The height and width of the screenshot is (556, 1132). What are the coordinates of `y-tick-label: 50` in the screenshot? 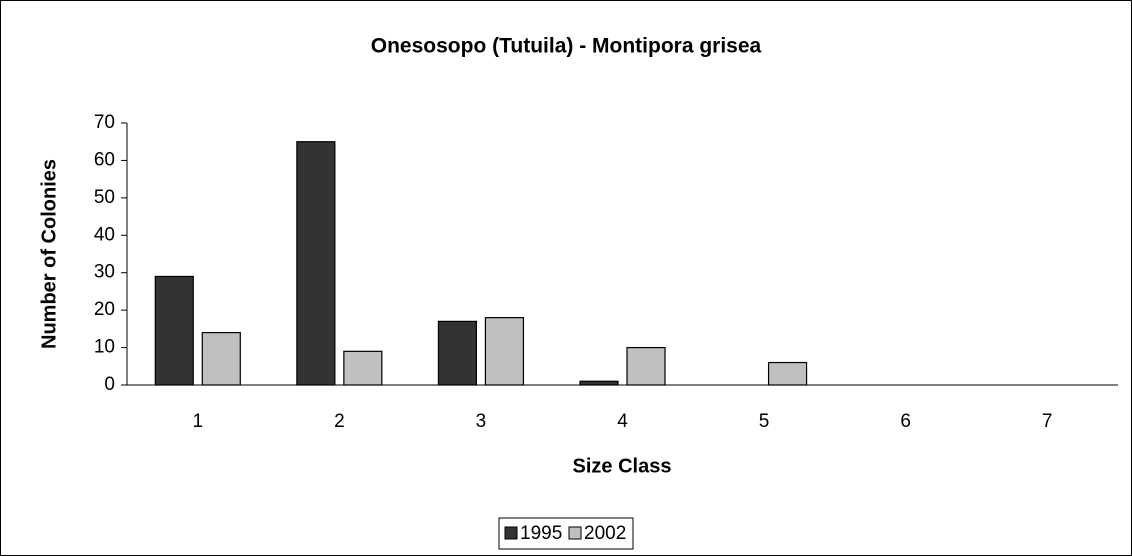 It's located at (104, 197).